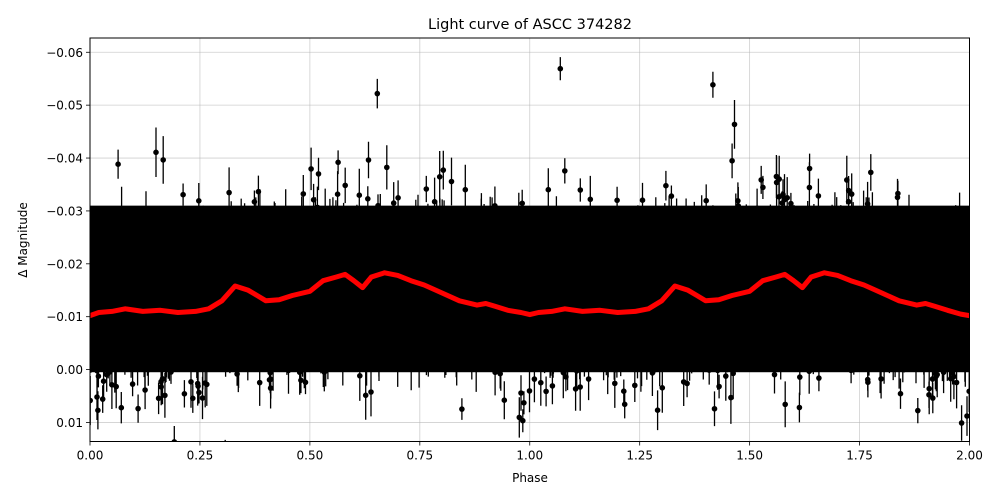 This screenshot has width=1000, height=504. I want to click on y-tick-label: −0.06, so click(64, 53).